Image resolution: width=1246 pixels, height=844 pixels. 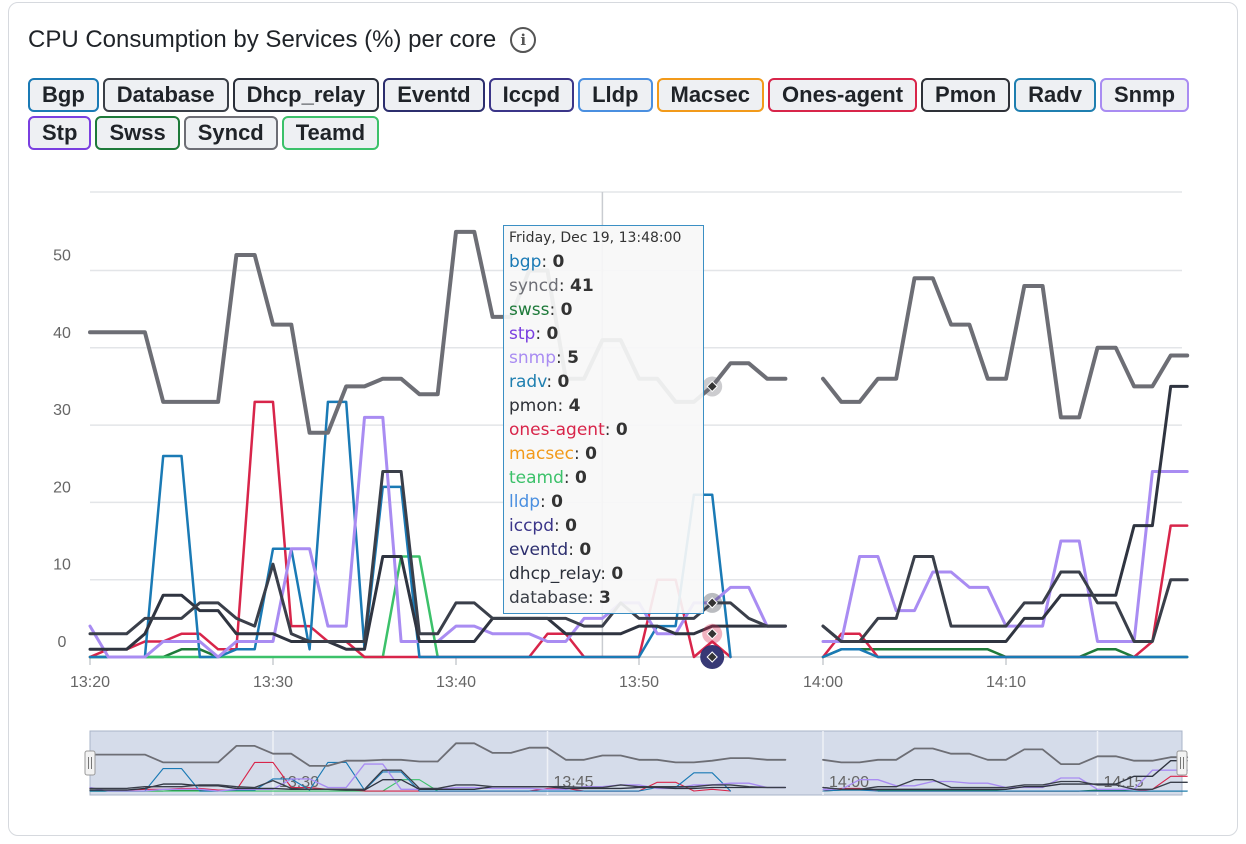 I want to click on tooltip-series-name: syncd, so click(x=534, y=286).